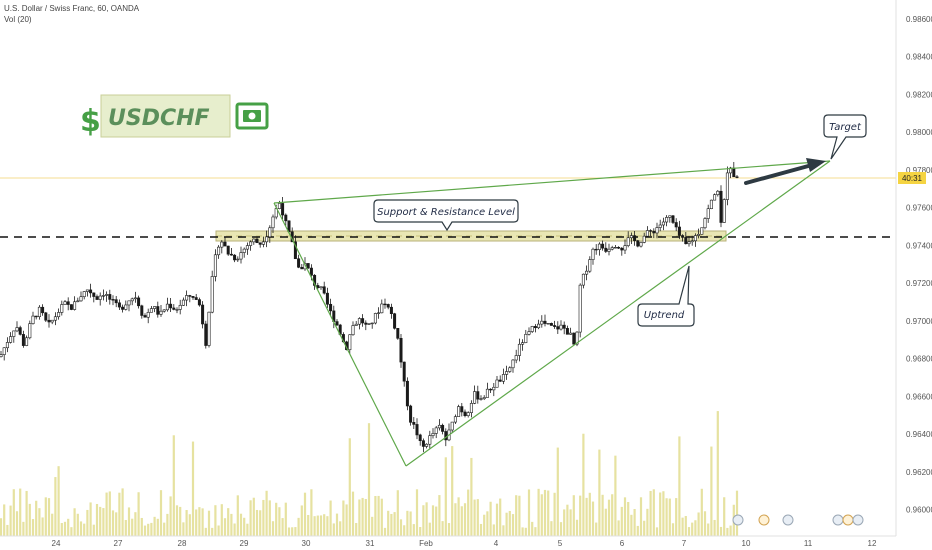  What do you see at coordinates (340, 334) in the screenshot?
I see `downtrend-line` at bounding box center [340, 334].